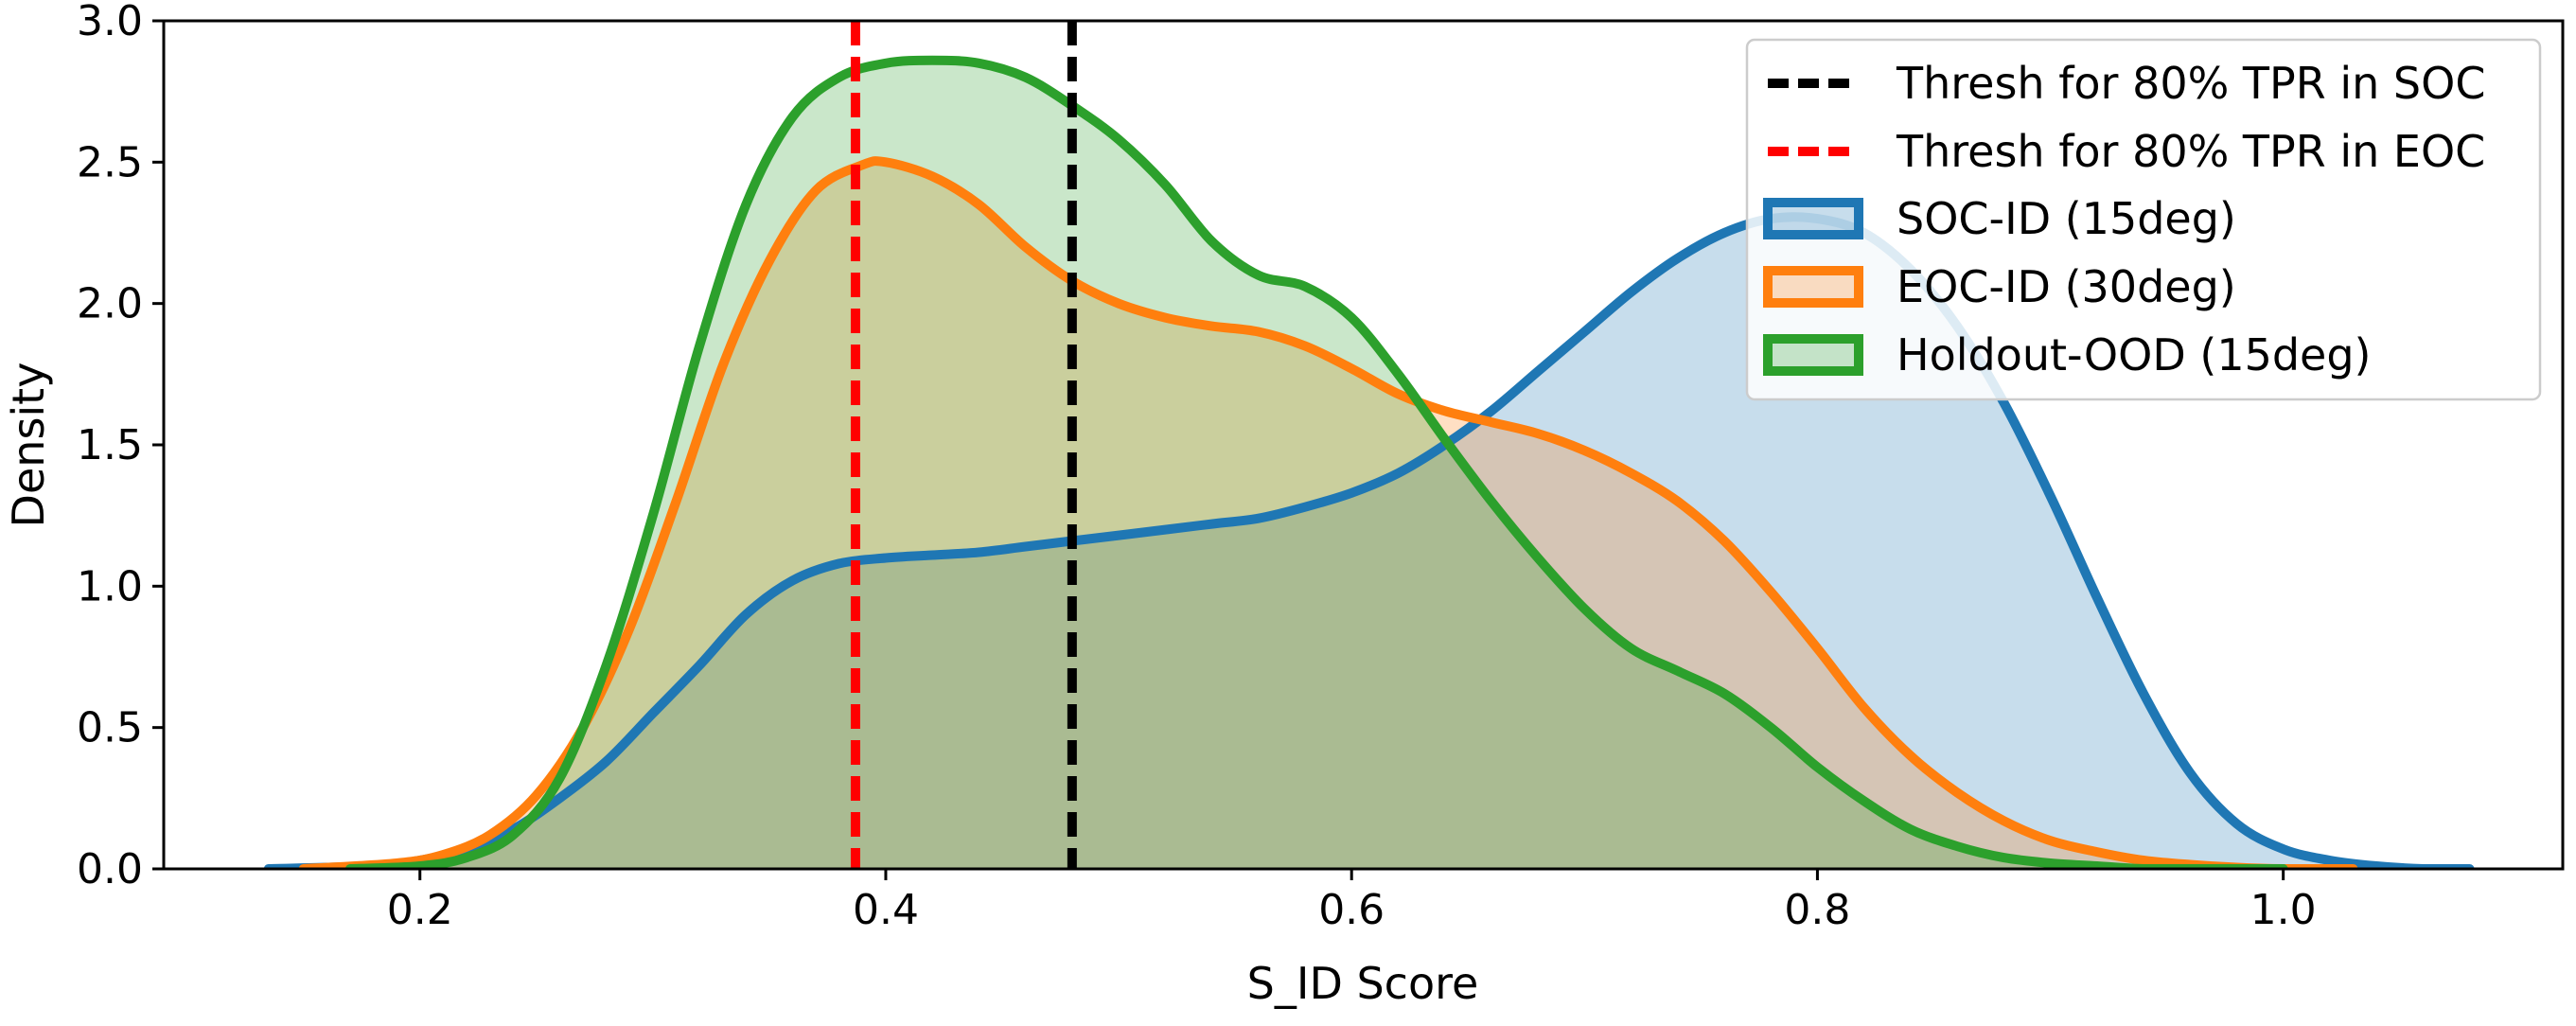 The image size is (2576, 1026). Describe the element at coordinates (420, 910) in the screenshot. I see `x-tick-label: 0.2` at that location.